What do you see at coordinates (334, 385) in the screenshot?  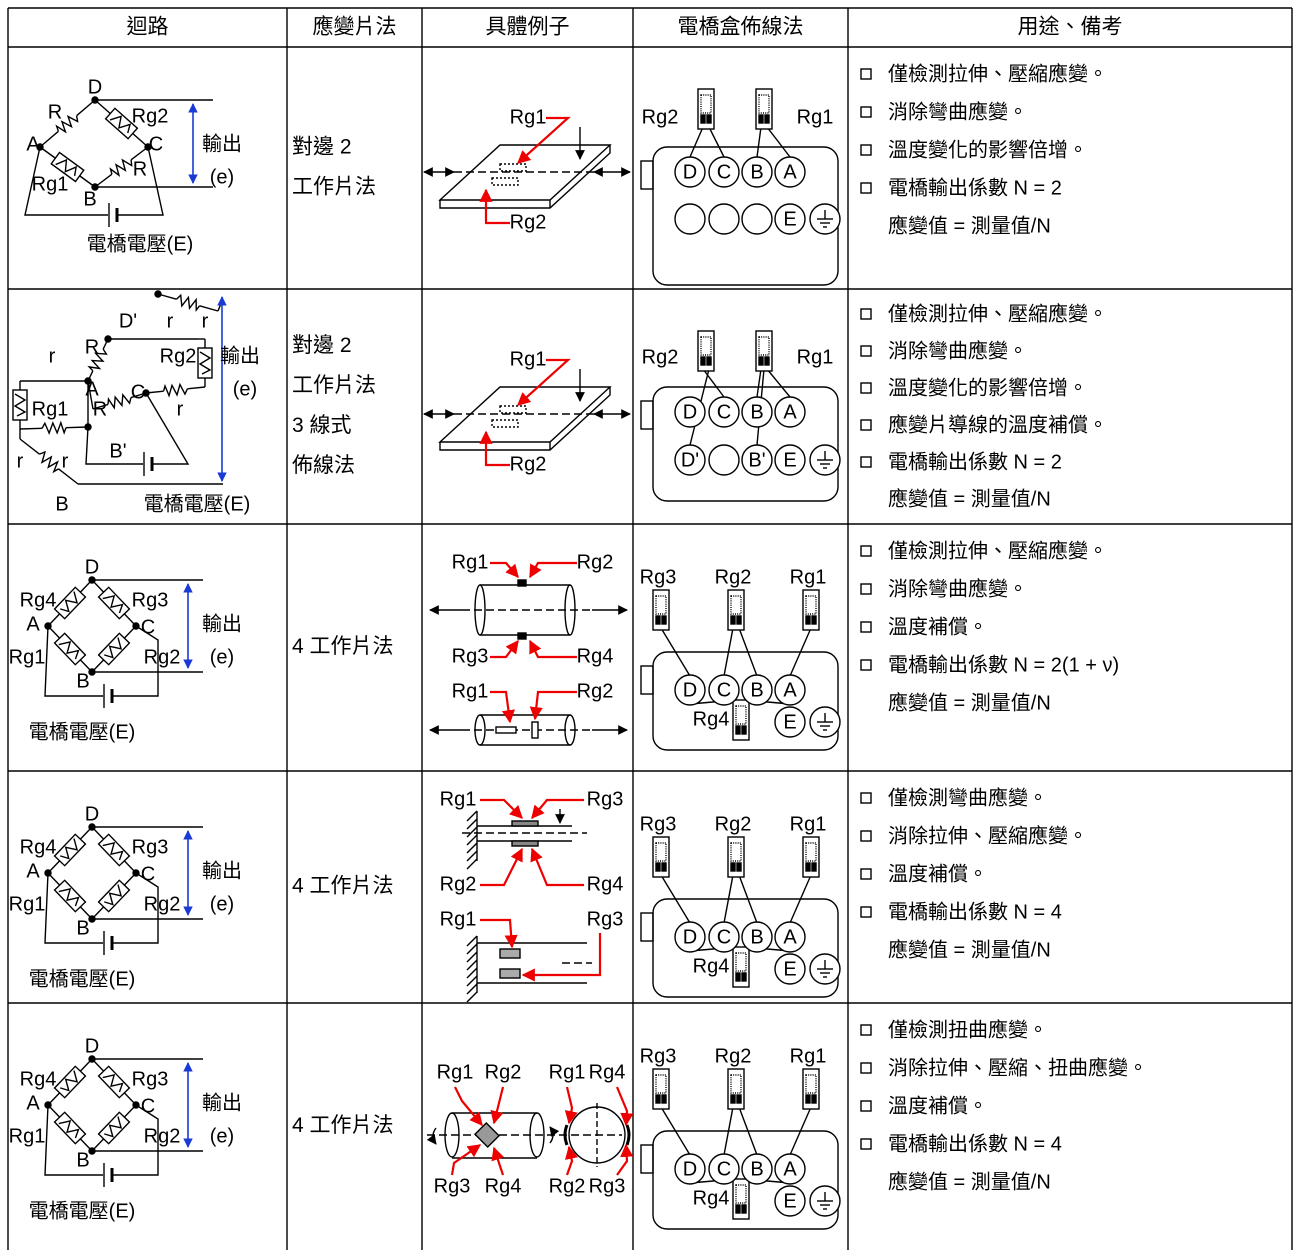 I see `method-text: 工作片法` at bounding box center [334, 385].